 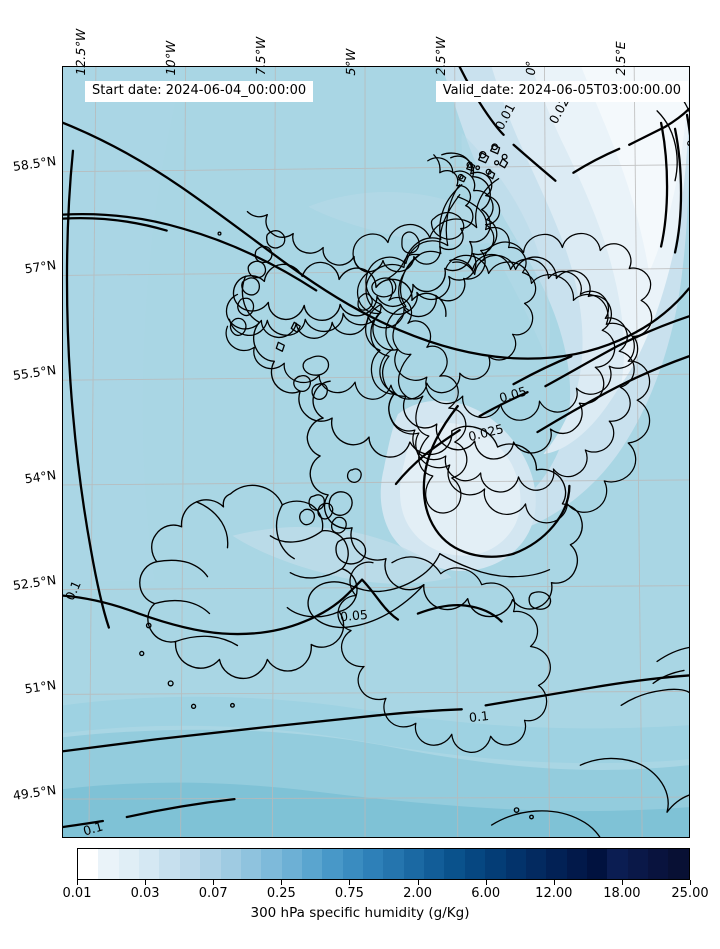 What do you see at coordinates (620, 58) in the screenshot?
I see `lon-tick-label-6: 2.5°E` at bounding box center [620, 58].